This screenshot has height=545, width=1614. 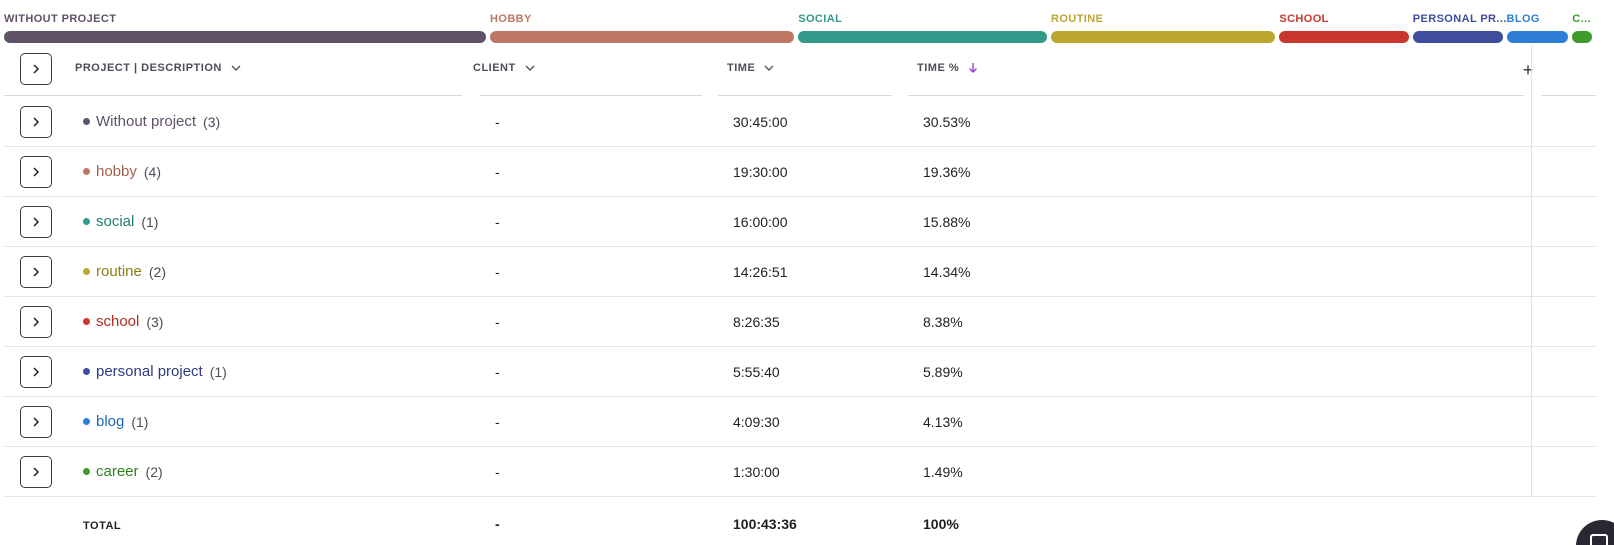 What do you see at coordinates (947, 122) in the screenshot?
I see `time-percent-cell: 30.53%` at bounding box center [947, 122].